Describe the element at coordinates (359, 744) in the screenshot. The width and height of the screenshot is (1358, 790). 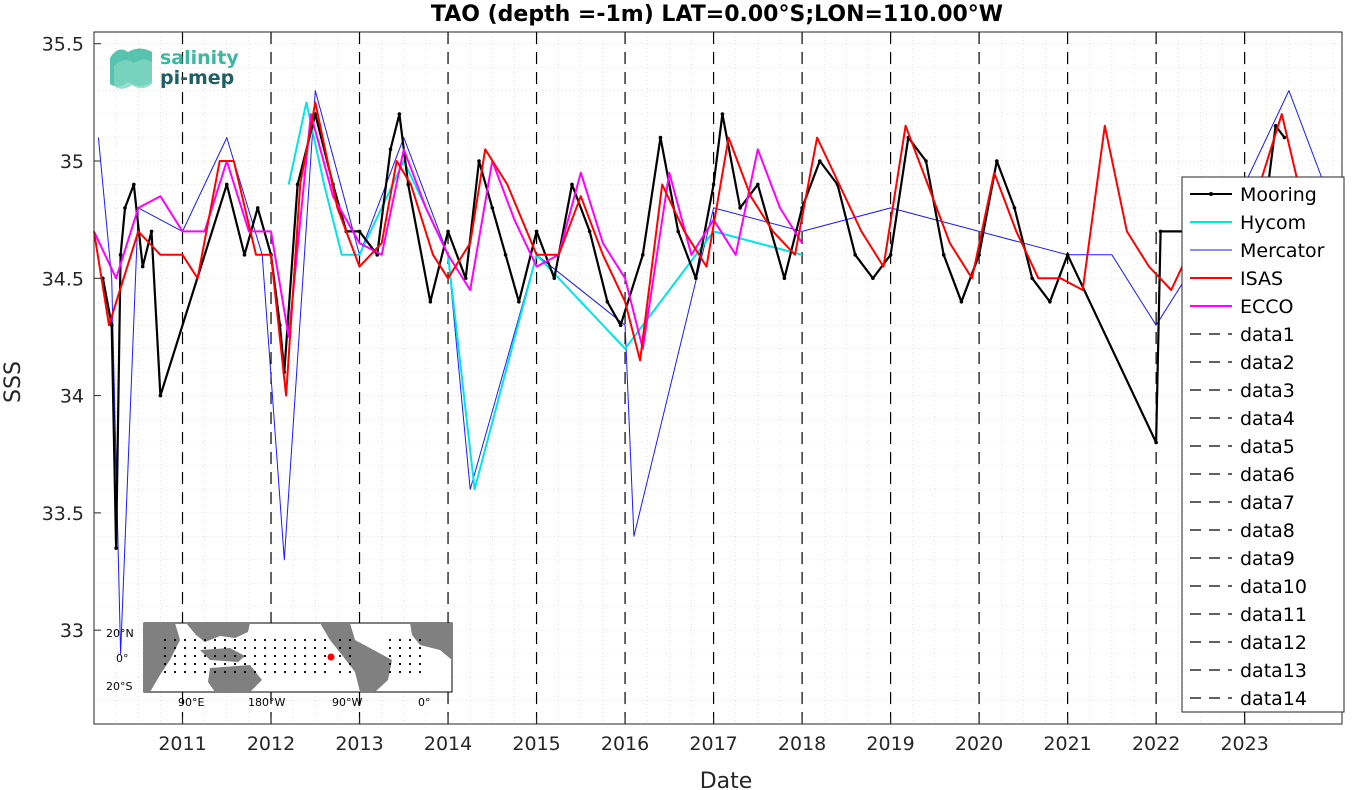
I see `x-tick-label: 2013` at that location.